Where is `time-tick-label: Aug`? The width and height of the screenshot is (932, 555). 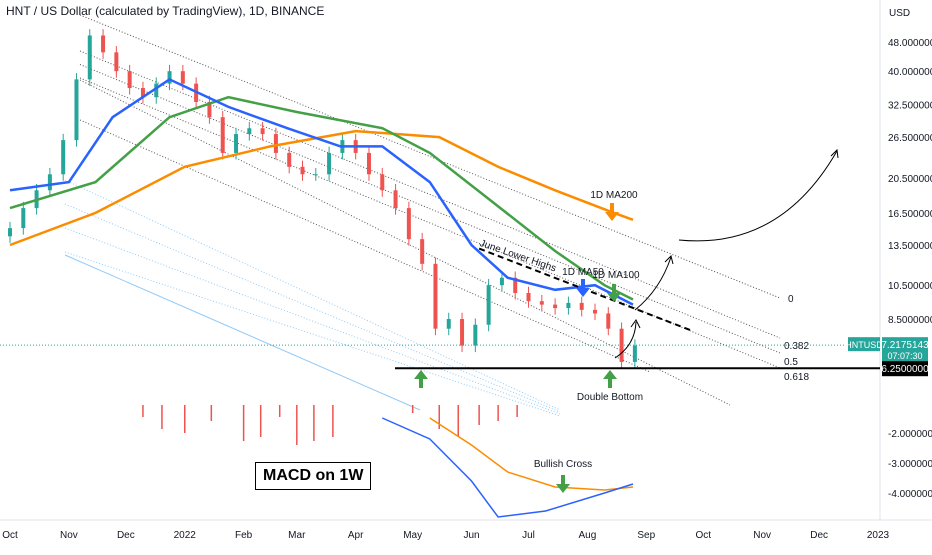 time-tick-label: Aug is located at coordinates (588, 535).